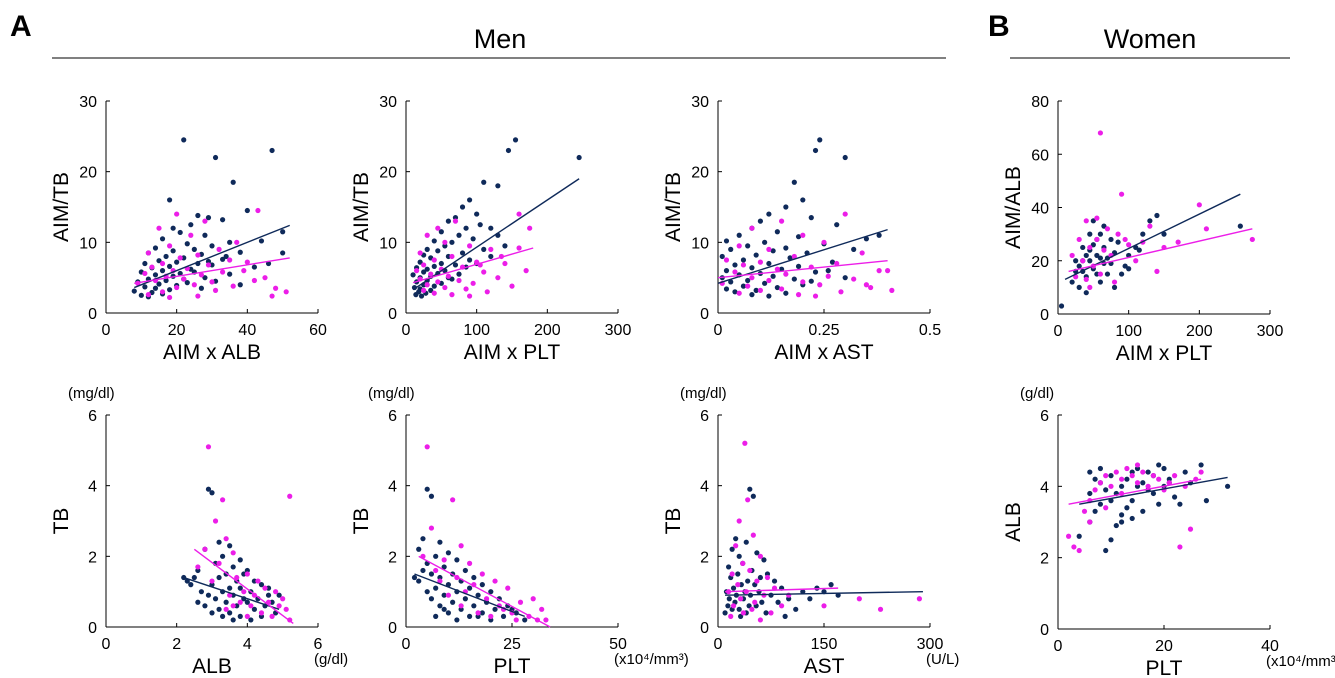 The image size is (1335, 678). I want to click on x-tick-label: 200, so click(547, 330).